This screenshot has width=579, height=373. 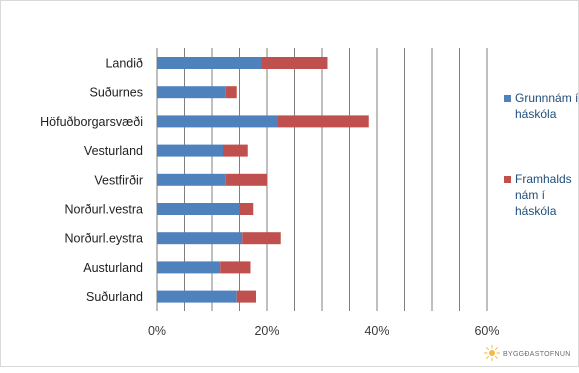 I want to click on bar-austurland-framhaldsnam, so click(x=235, y=267).